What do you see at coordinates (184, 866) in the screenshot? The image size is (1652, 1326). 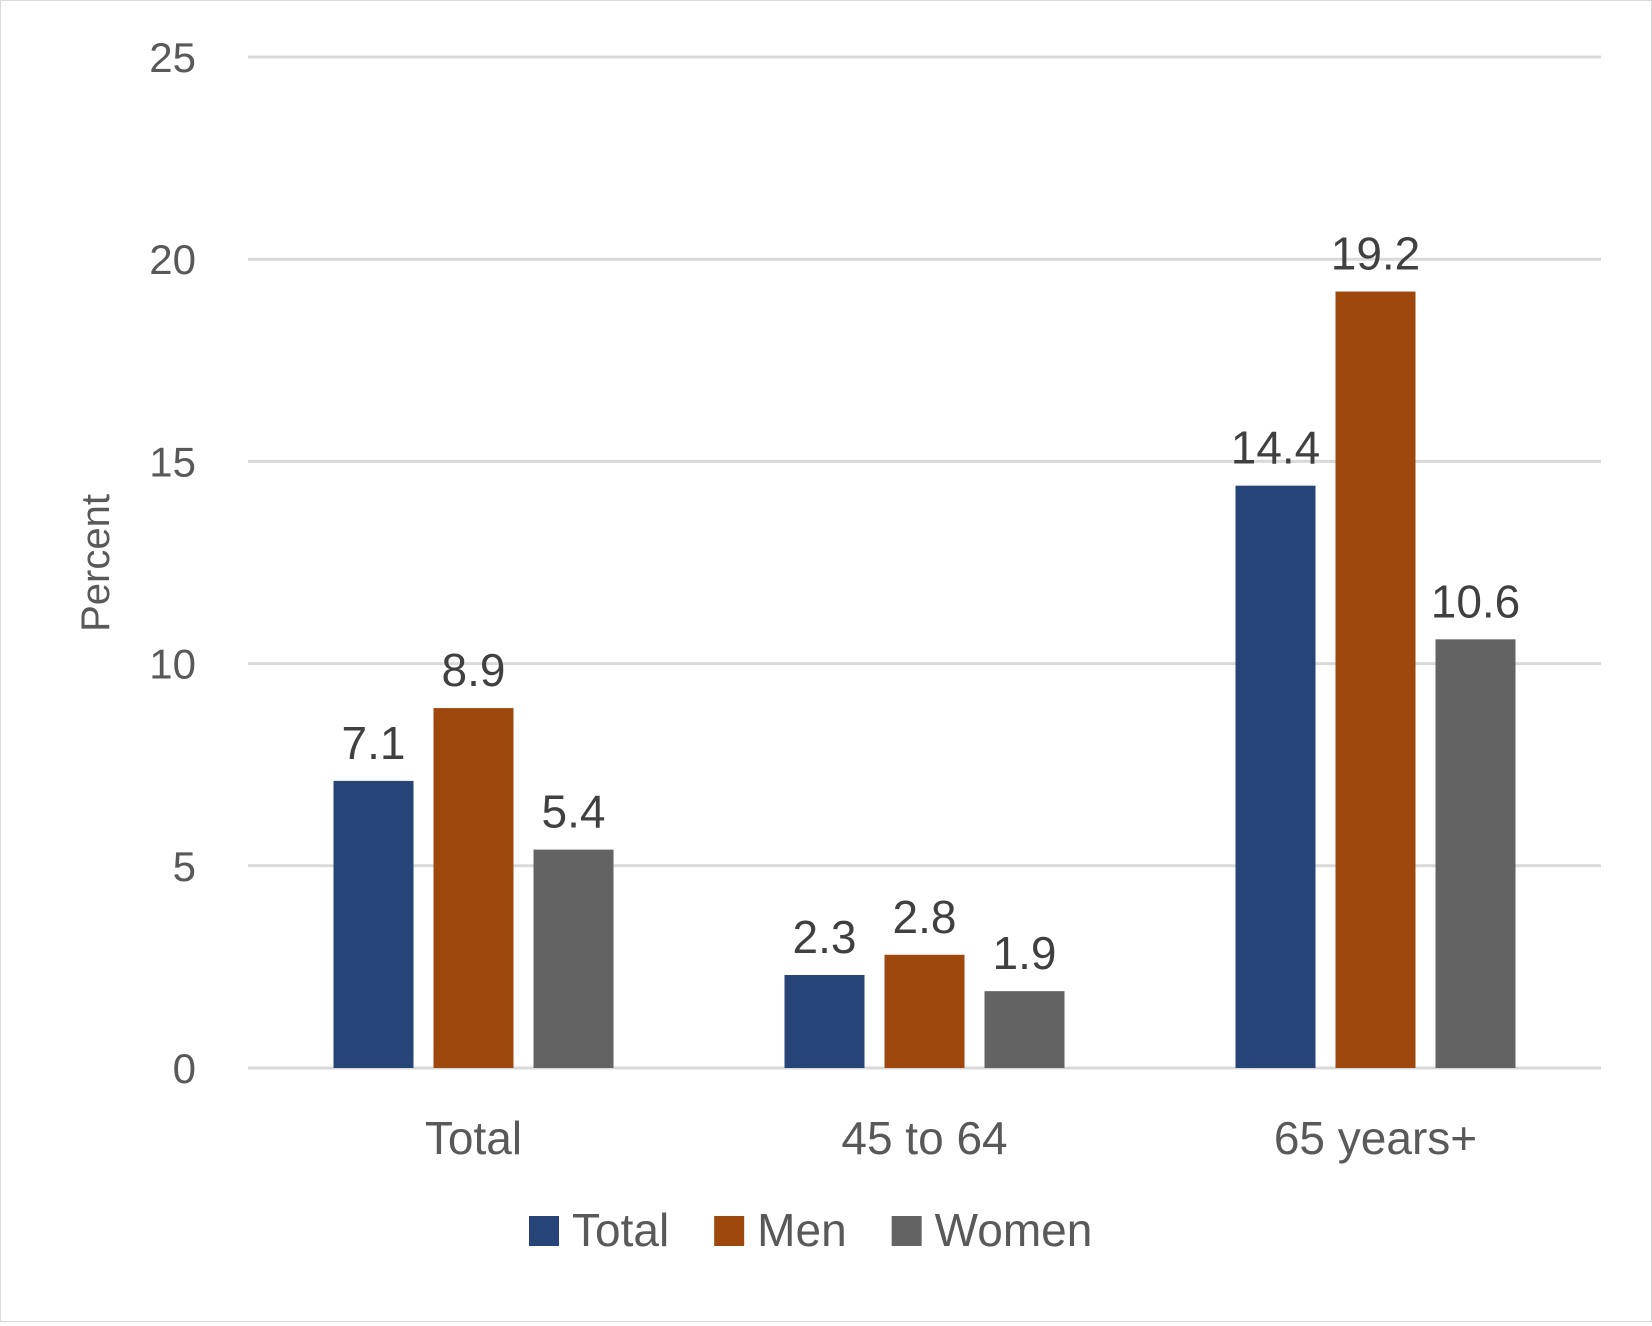 I see `y-tick-label: 5` at bounding box center [184, 866].